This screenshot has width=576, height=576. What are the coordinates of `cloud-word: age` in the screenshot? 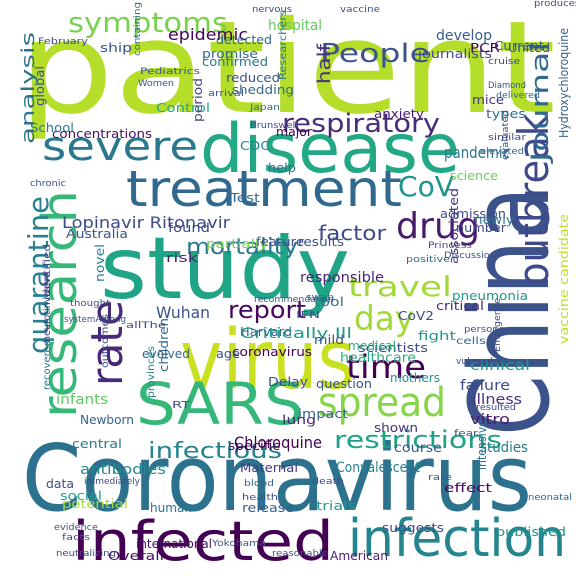 It's located at (228, 354).